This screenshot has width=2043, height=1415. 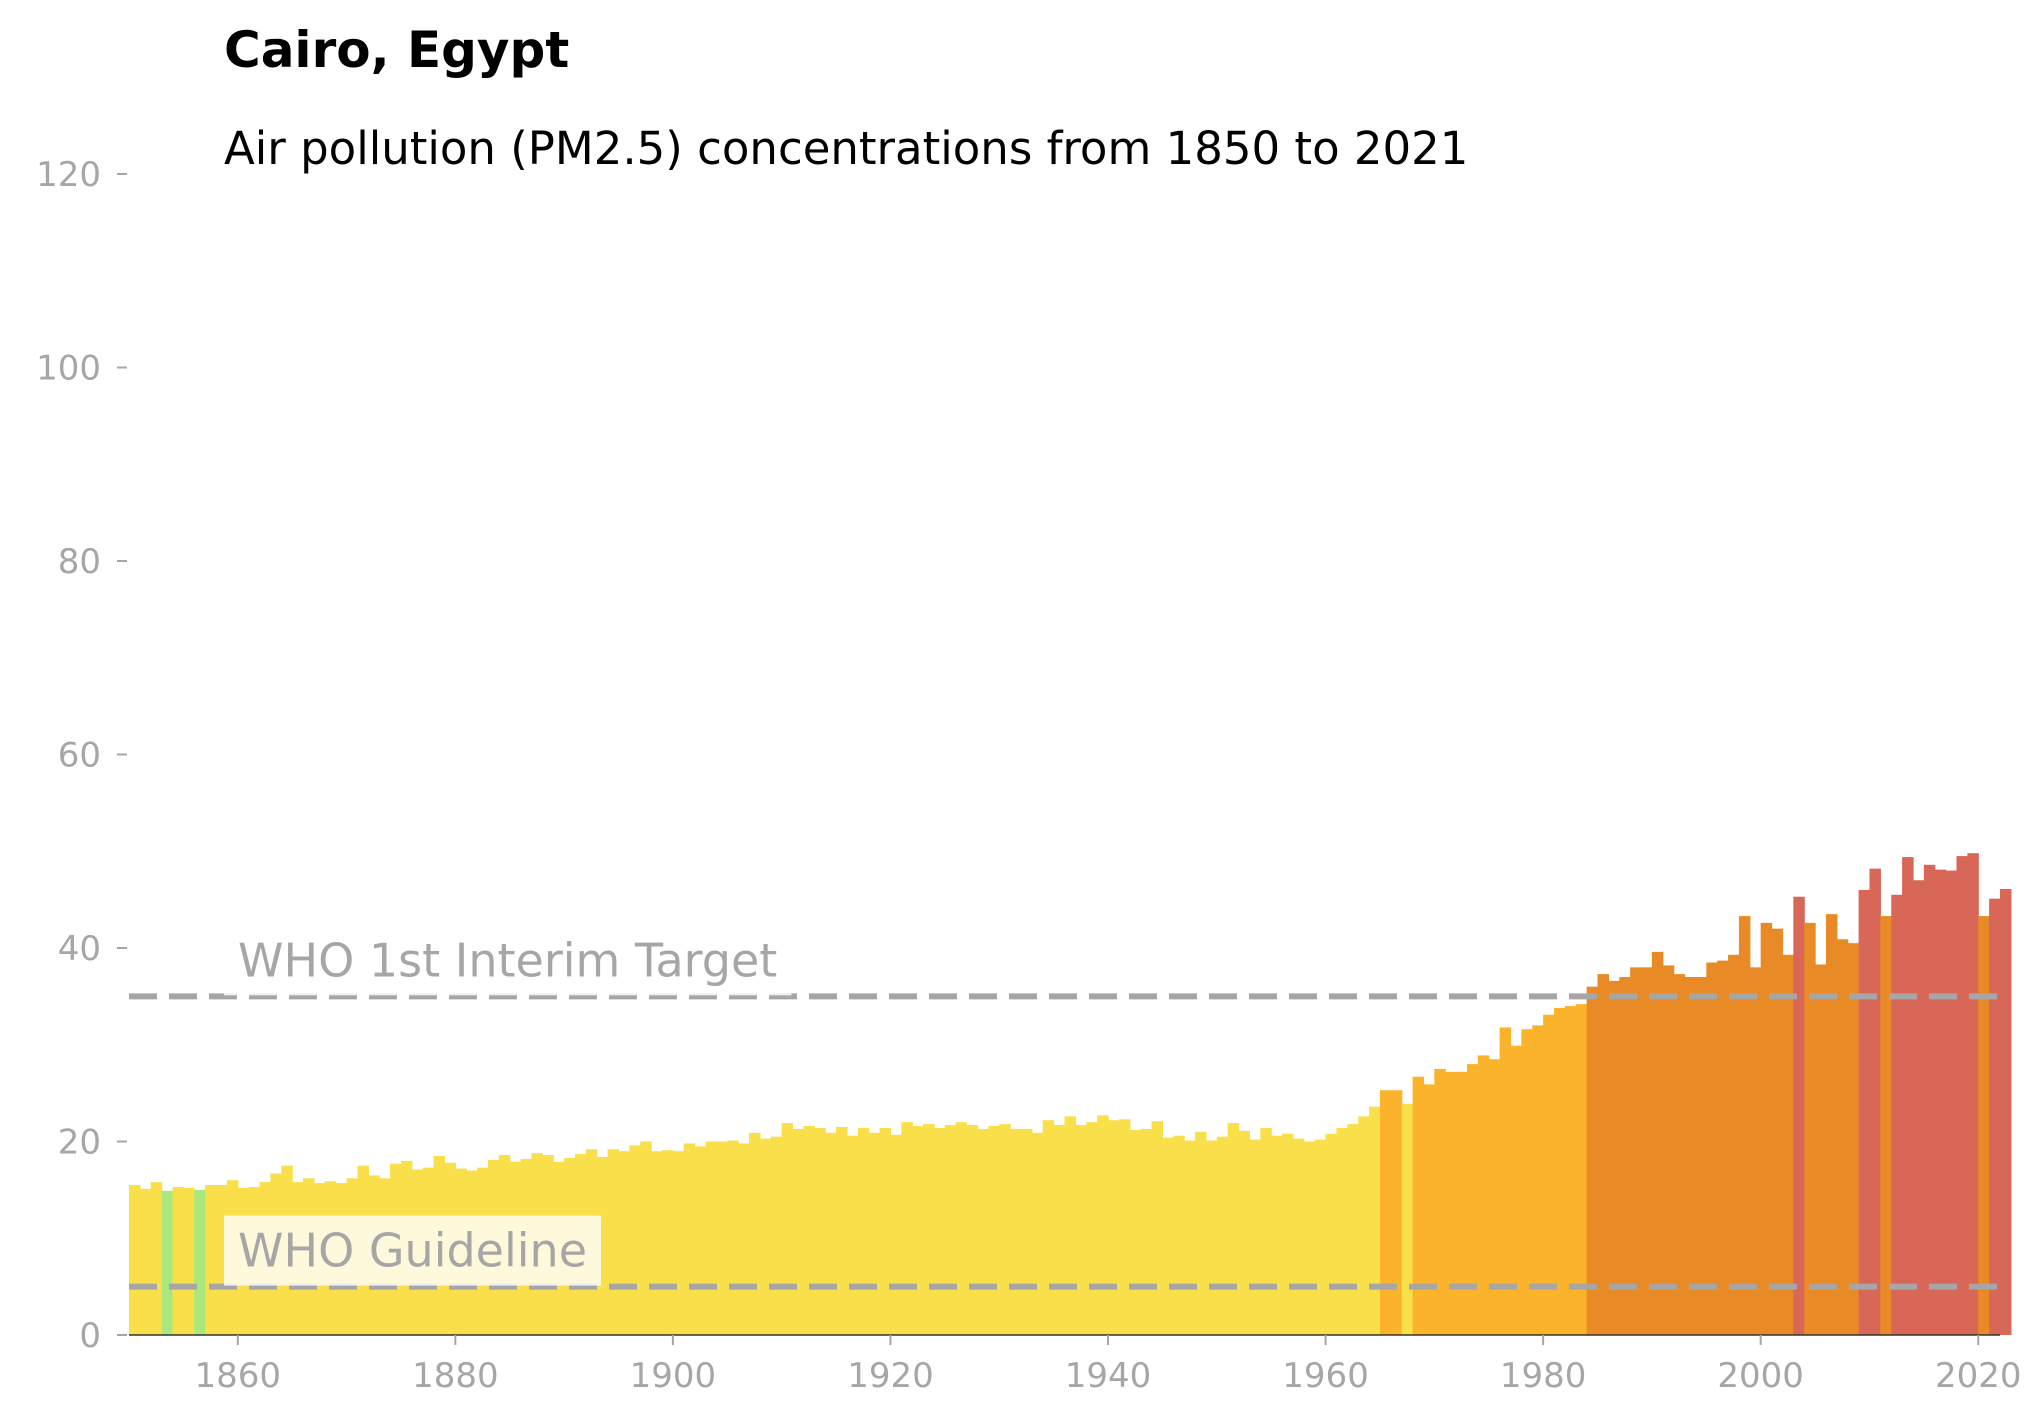 What do you see at coordinates (79, 562) in the screenshot?
I see `y-tick-label-80: 80` at bounding box center [79, 562].